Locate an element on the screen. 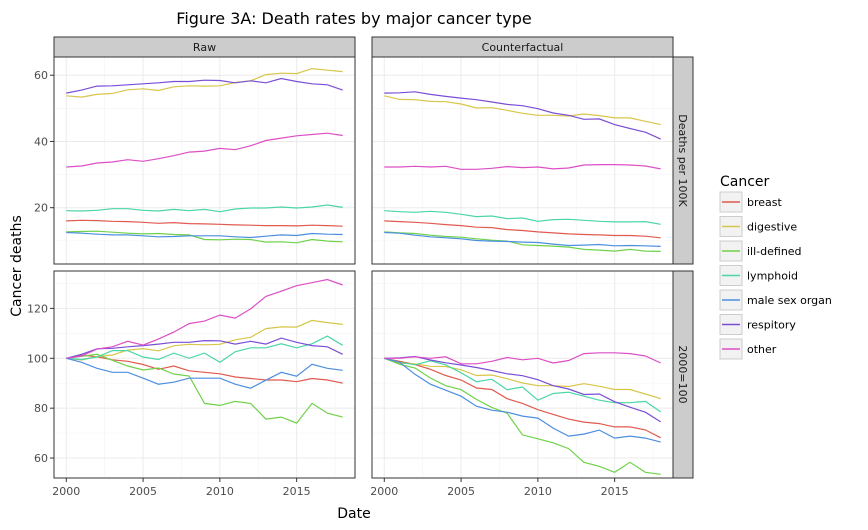 Image resolution: width=868 pixels, height=530 pixels. legend-entry: male sex organ is located at coordinates (775, 300).